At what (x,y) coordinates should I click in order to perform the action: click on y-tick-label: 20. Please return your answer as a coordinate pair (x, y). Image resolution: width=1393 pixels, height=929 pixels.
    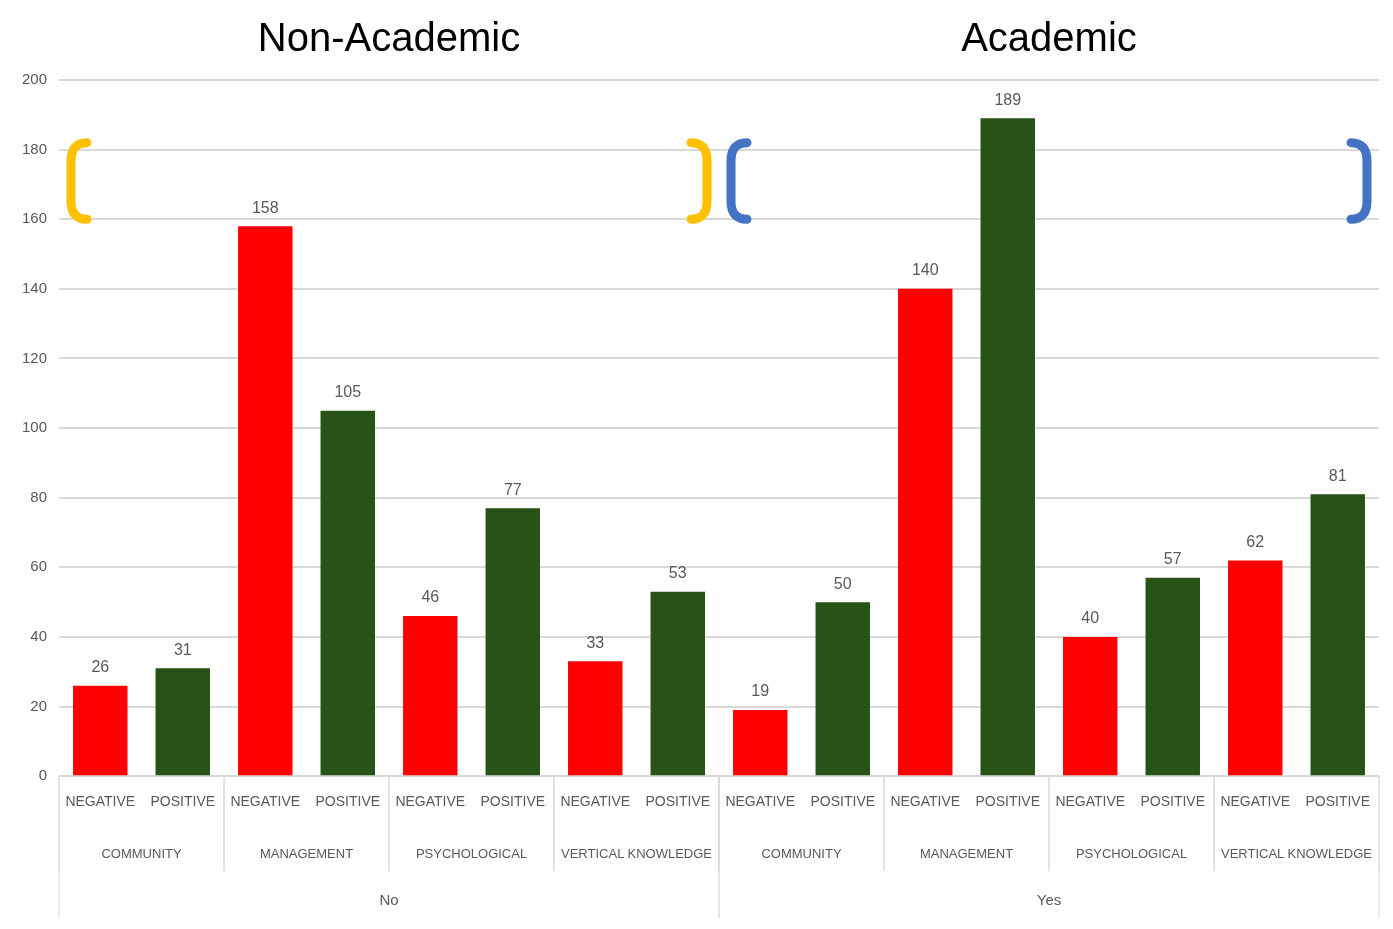
    Looking at the image, I should click on (39, 705).